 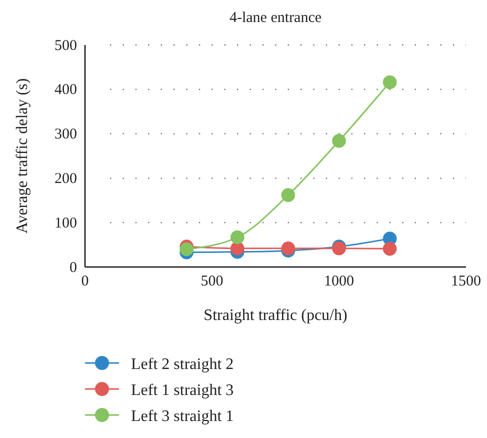 What do you see at coordinates (275, 18) in the screenshot?
I see `chart-title: 4-lane entrance` at bounding box center [275, 18].